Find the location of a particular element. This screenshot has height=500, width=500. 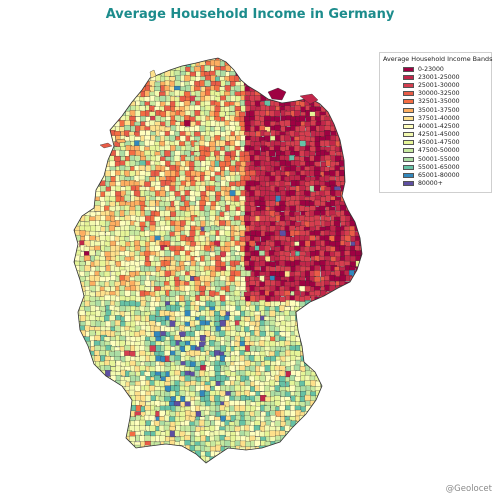

legend-item: 42501-45000 is located at coordinates (435, 135).